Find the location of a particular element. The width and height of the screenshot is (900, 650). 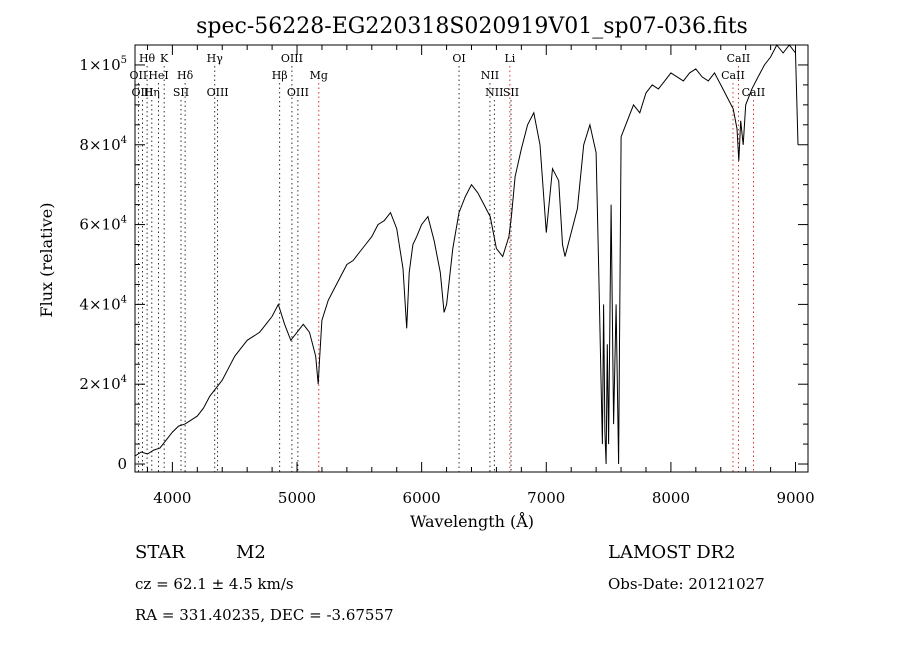

spectral-line-label: Hβ is located at coordinates (280, 75).